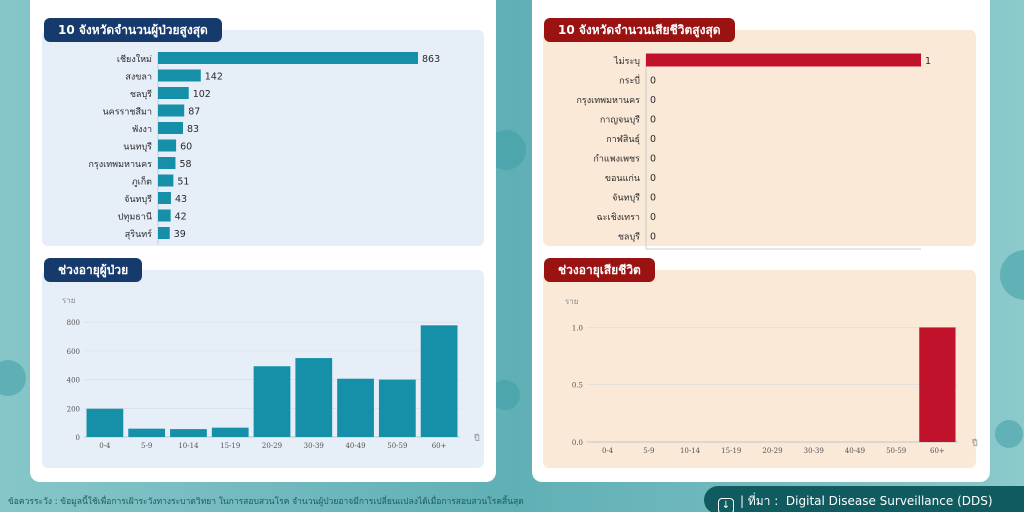 The height and width of the screenshot is (512, 1024). Describe the element at coordinates (185, 164) in the screenshot. I see `value-label: 58` at that location.